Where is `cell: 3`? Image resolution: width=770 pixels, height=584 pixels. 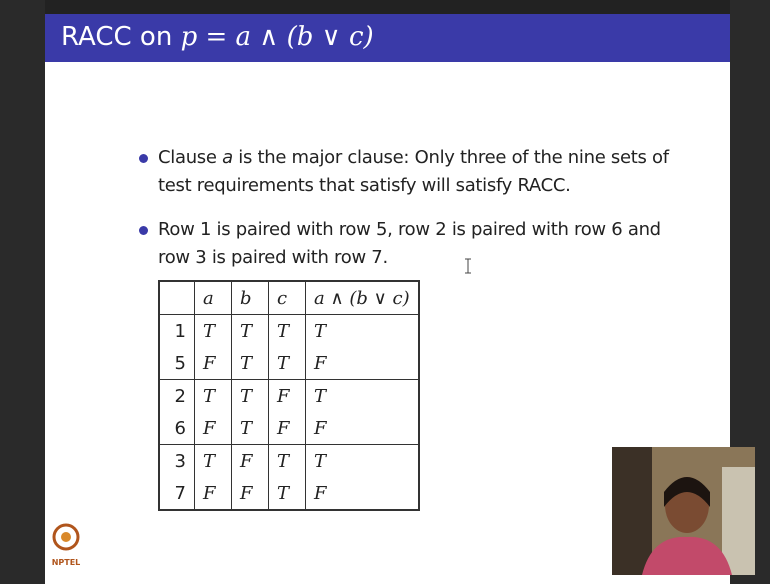
cell: 3 is located at coordinates (176, 460).